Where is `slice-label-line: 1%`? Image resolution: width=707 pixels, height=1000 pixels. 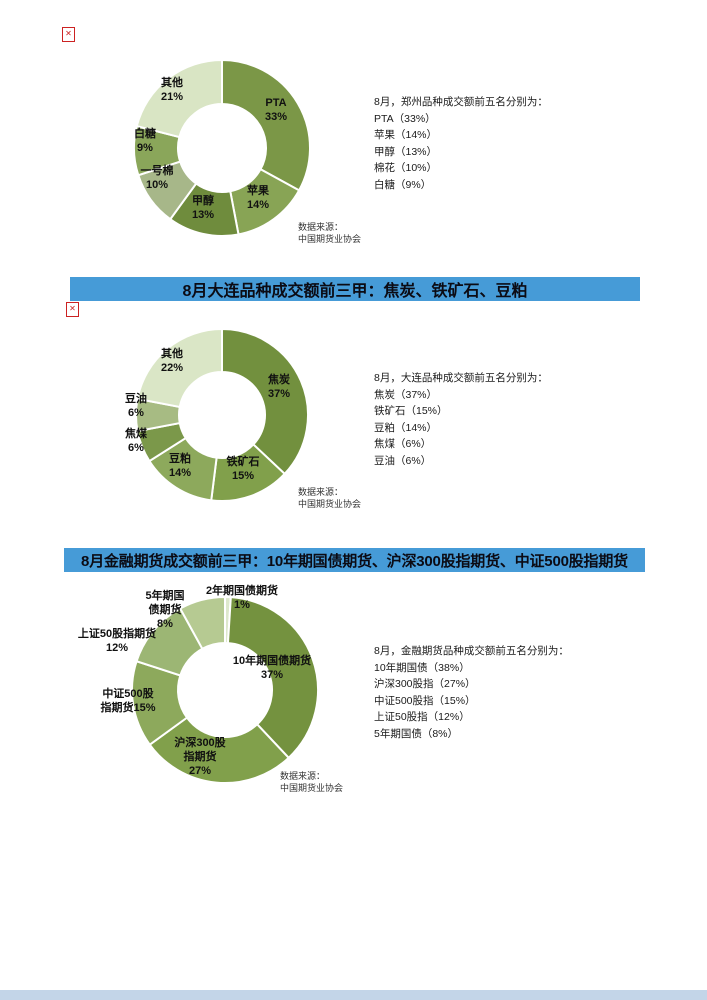 slice-label-line: 1% is located at coordinates (242, 605).